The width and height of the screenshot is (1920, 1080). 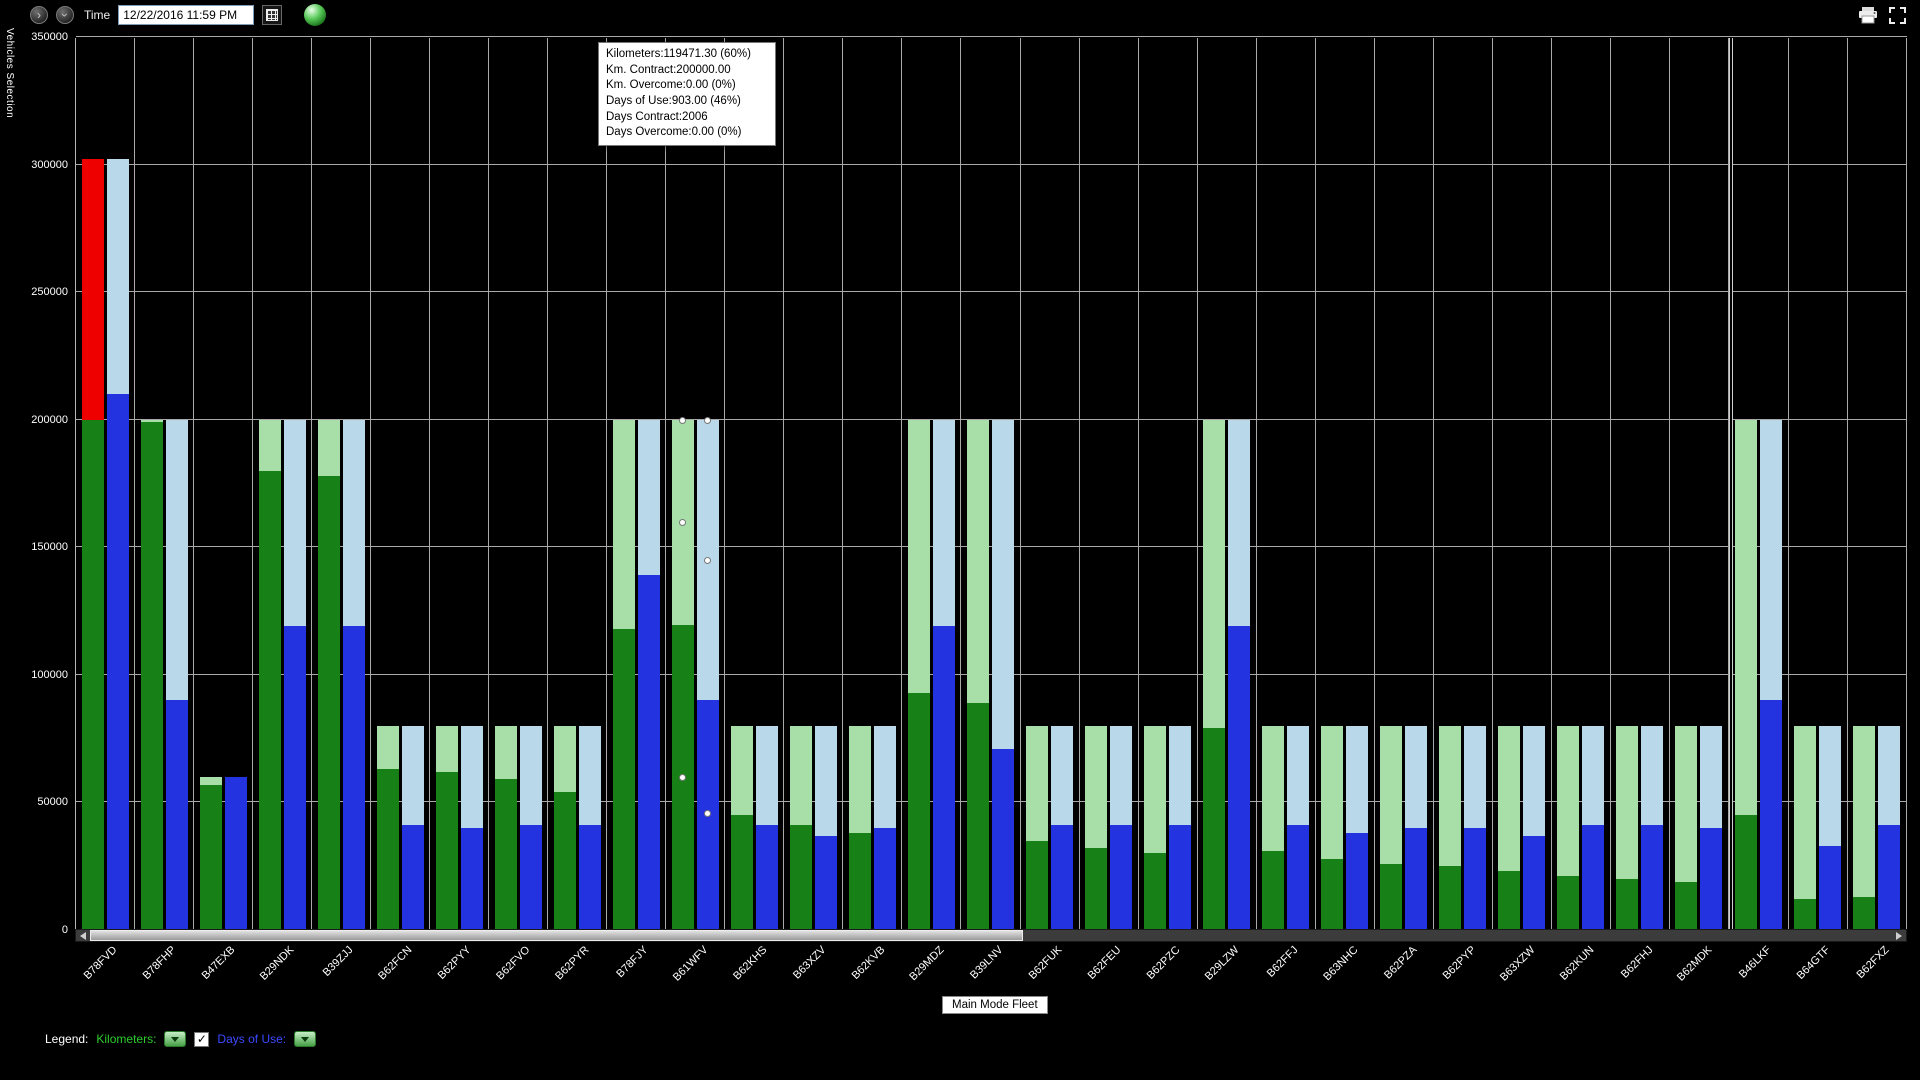 I want to click on nav-dropdown-button: ›, so click(x=65, y=15).